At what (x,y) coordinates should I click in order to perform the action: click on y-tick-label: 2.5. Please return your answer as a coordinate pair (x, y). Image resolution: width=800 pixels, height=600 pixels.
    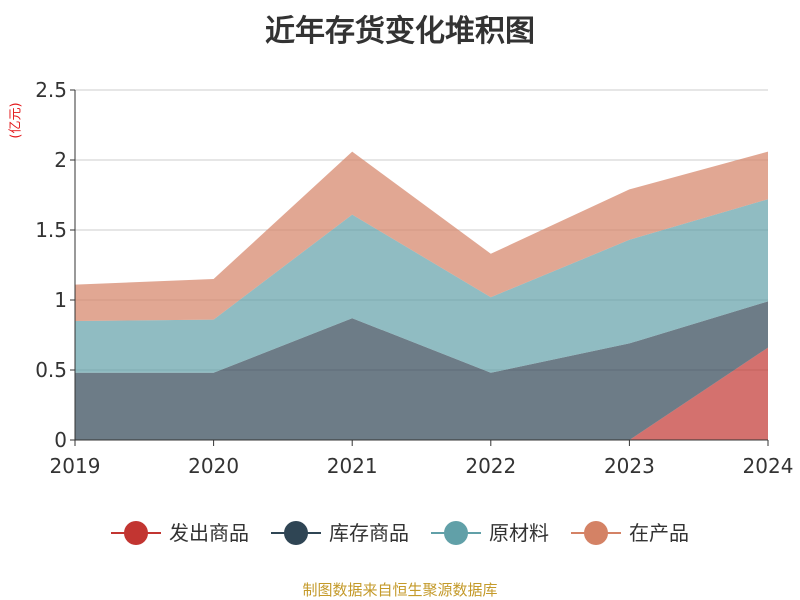
    Looking at the image, I should click on (51, 90).